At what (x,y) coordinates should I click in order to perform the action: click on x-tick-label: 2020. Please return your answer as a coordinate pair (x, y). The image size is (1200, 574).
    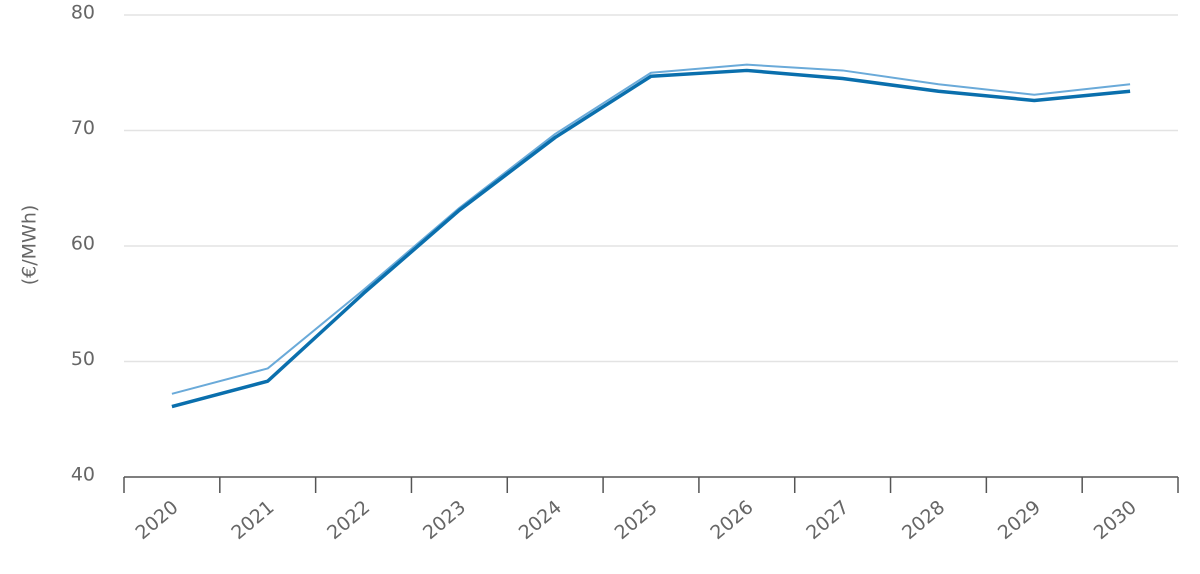
    Looking at the image, I should click on (156, 520).